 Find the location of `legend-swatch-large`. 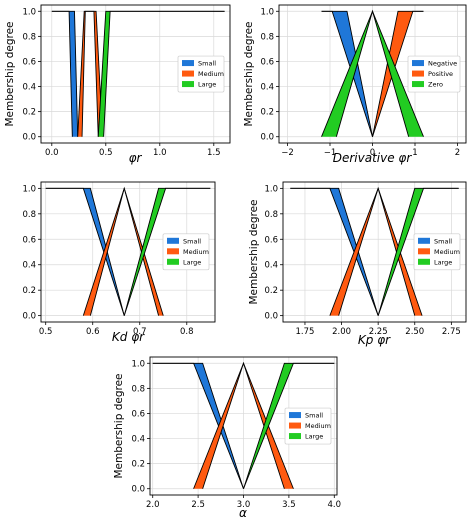

legend-swatch-large is located at coordinates (295, 436).